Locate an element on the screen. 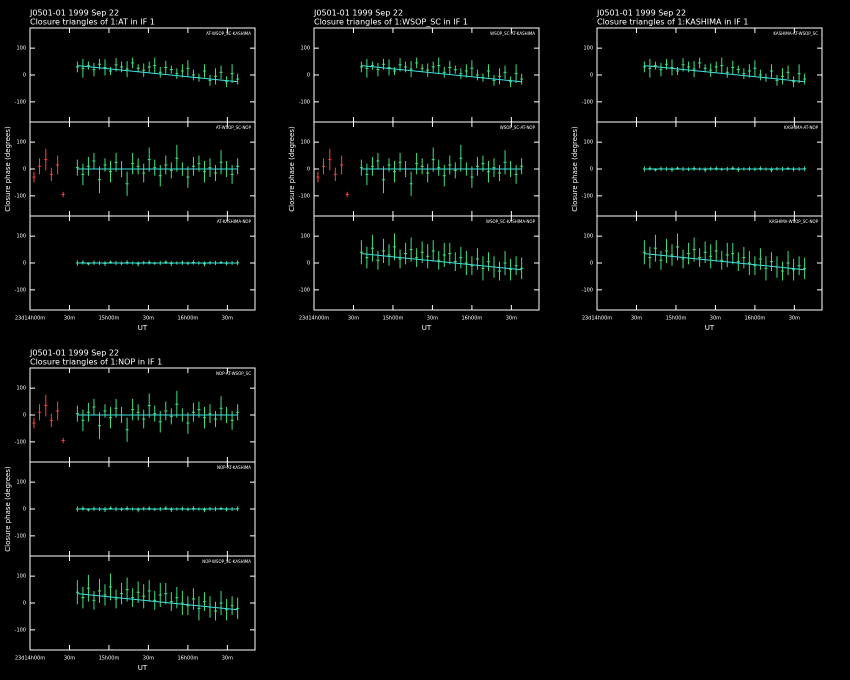 The image size is (850, 680). chart-subtitle: Closure triangles of 1:KASHIMA in IF 1 is located at coordinates (673, 22).